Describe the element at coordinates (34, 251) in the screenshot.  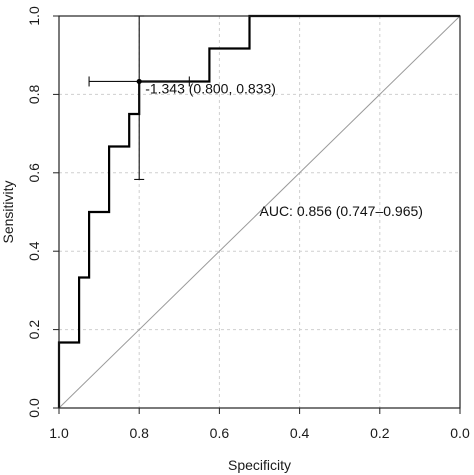
I see `y-tick-label-2: 0.4` at that location.